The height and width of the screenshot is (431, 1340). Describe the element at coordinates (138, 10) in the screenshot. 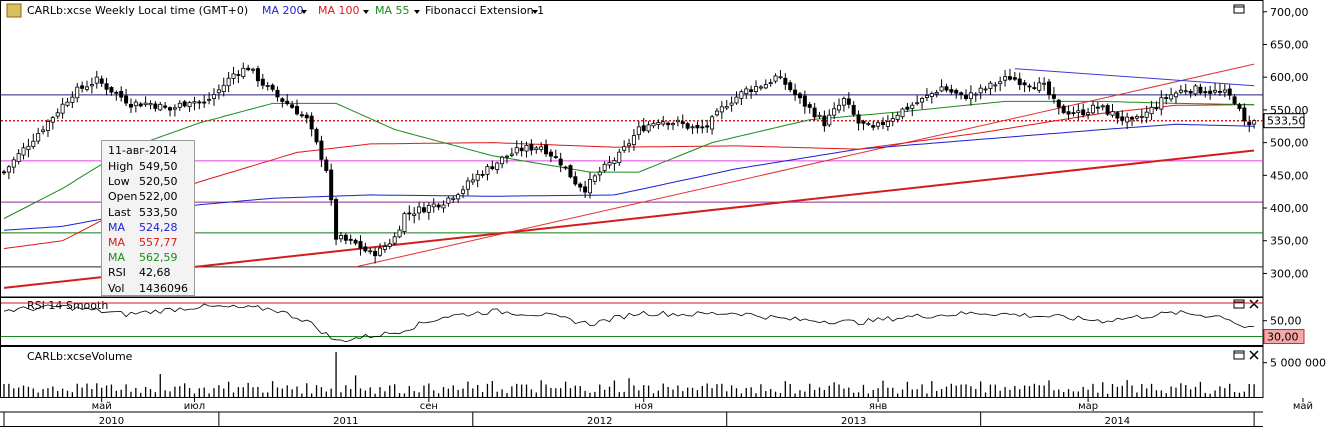

I see `main-title: CARLb:xcse Weekly Local time (GMT+0)` at that location.